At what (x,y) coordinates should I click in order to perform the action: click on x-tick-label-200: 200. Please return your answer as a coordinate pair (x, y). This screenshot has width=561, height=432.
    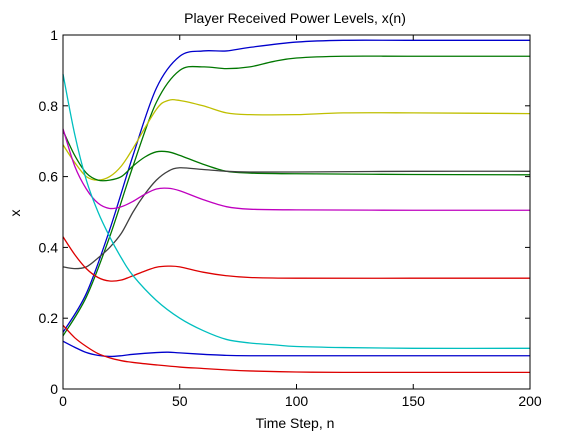
    Looking at the image, I should click on (530, 401).